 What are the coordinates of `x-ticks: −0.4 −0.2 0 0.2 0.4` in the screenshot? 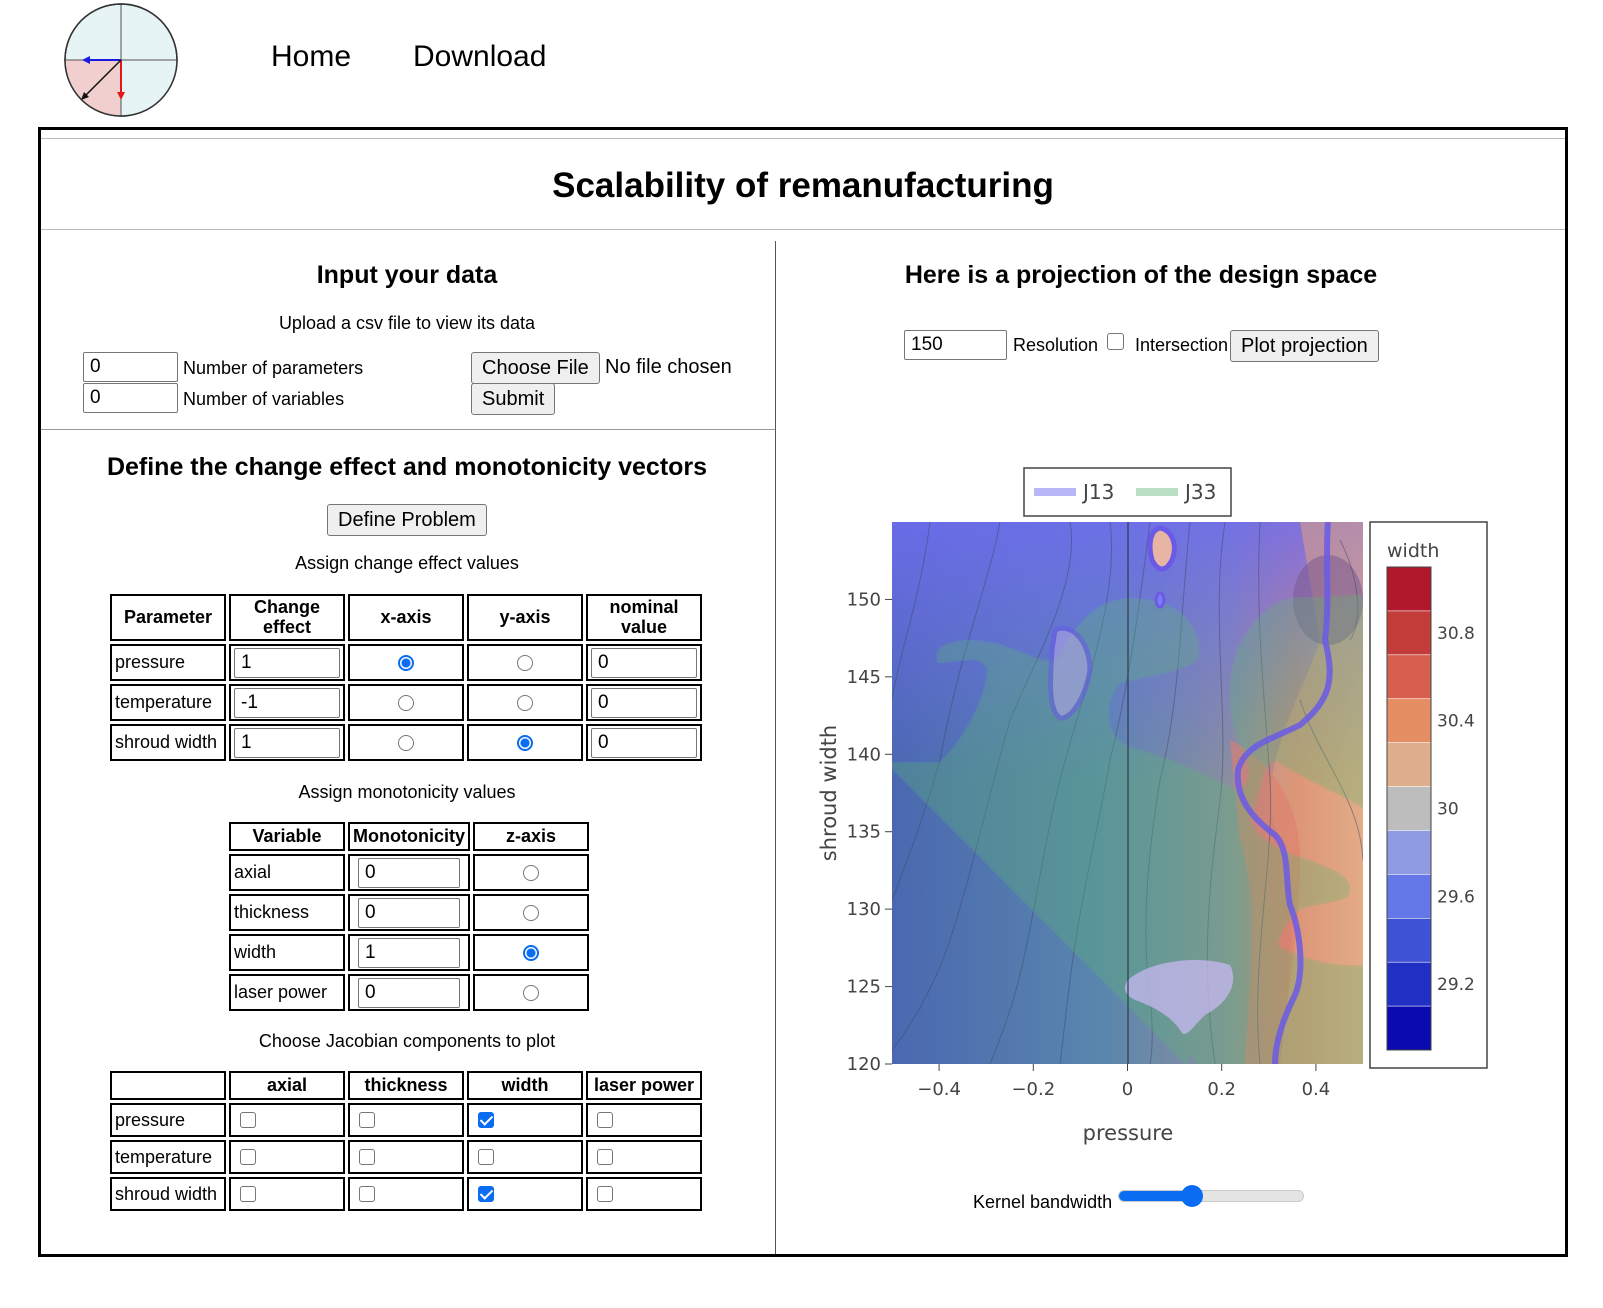 It's located at (1123, 1082).